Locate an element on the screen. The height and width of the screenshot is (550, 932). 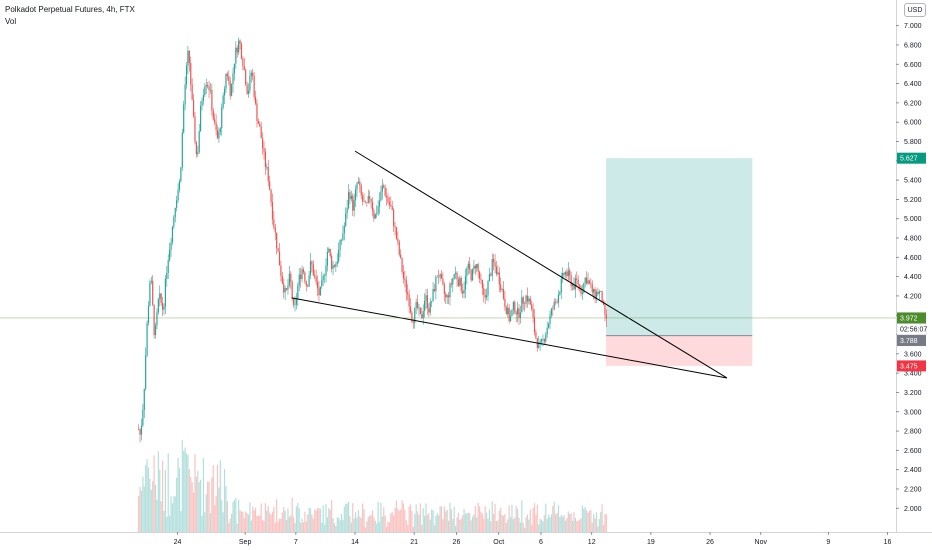
countdown-badge-bg is located at coordinates (911, 329).